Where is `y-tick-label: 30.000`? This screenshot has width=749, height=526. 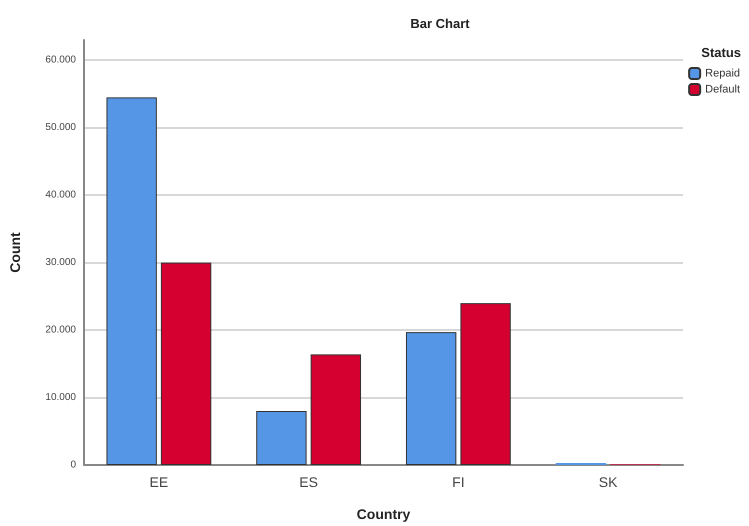 y-tick-label: 30.000 is located at coordinates (60, 262).